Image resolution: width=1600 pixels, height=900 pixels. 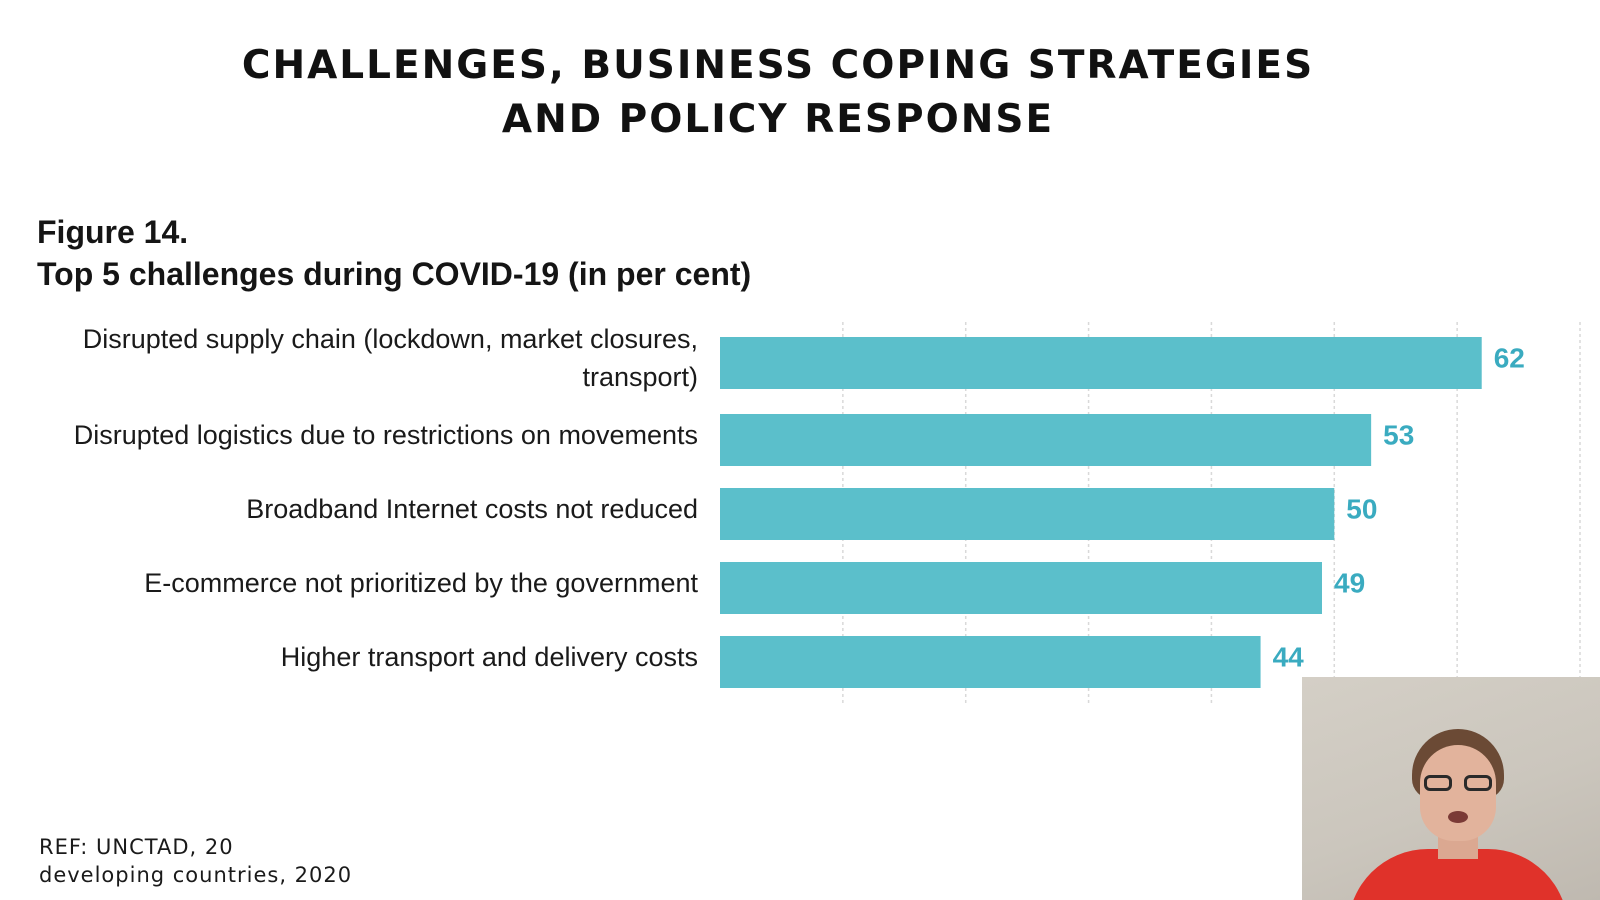 What do you see at coordinates (778, 119) in the screenshot?
I see `slide-title-line-2: AND POLICY RESPONSE` at bounding box center [778, 119].